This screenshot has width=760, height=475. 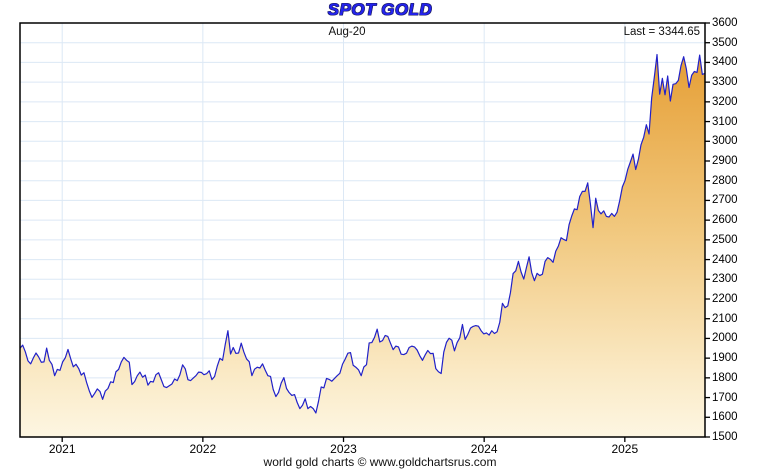 What do you see at coordinates (725, 279) in the screenshot?
I see `y-axis-tick-label: 2300` at bounding box center [725, 279].